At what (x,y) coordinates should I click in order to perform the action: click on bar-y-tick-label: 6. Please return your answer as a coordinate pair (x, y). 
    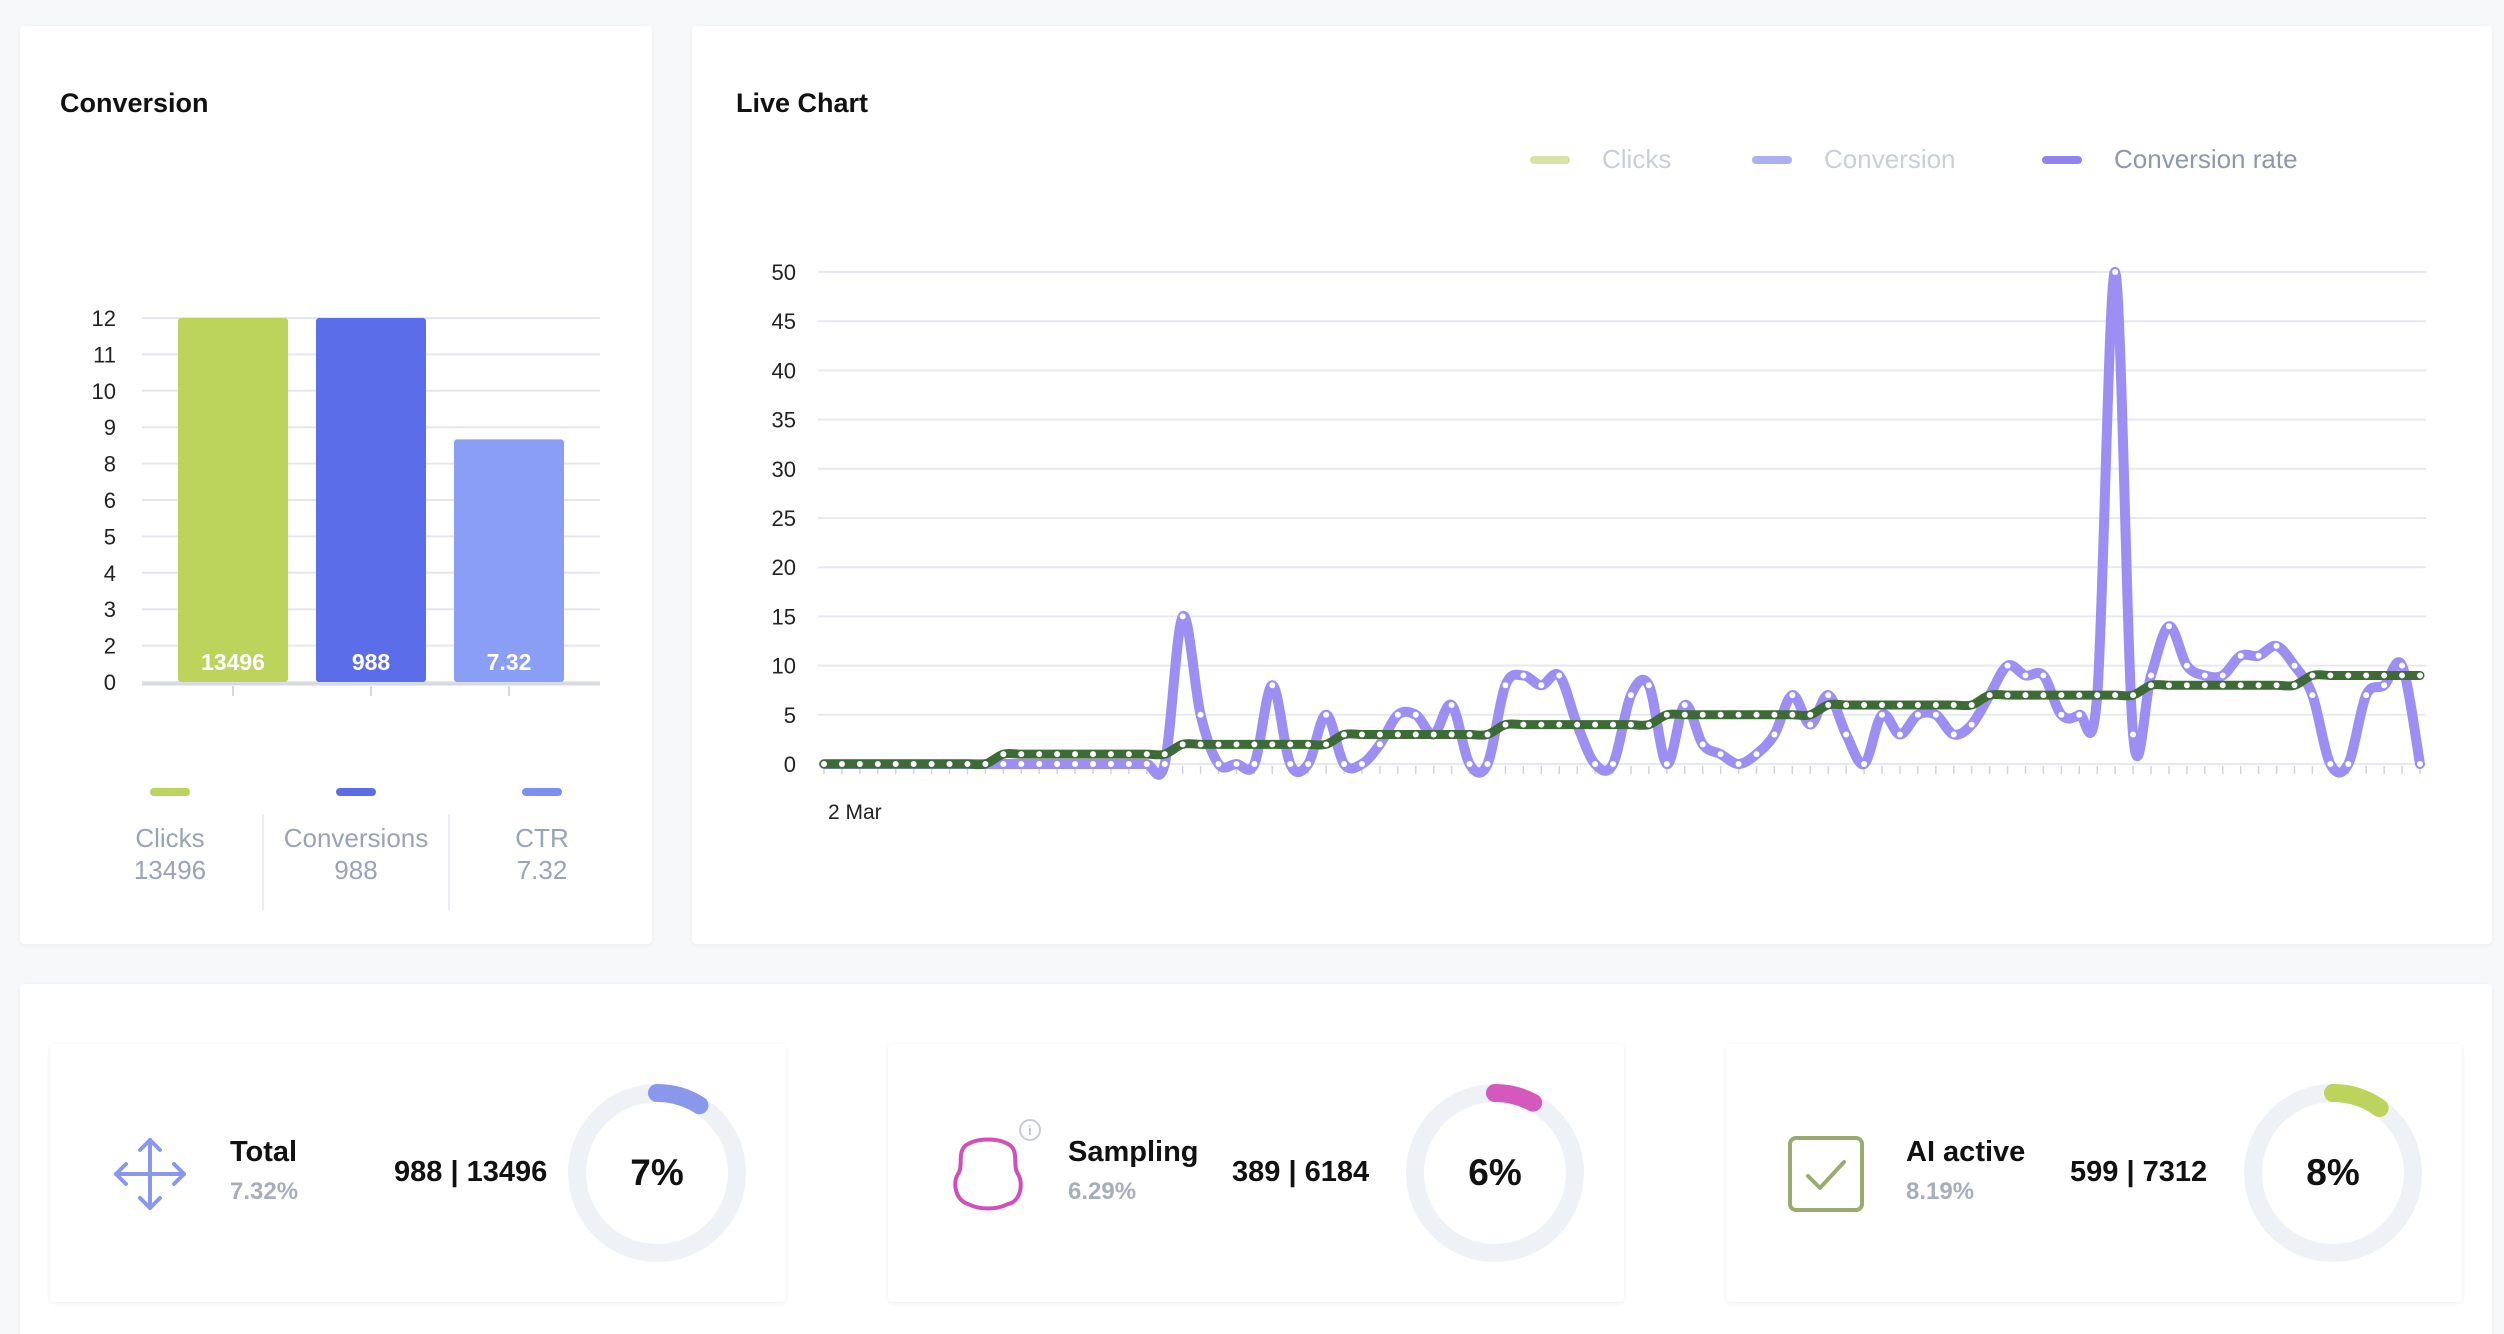
    Looking at the image, I should click on (110, 500).